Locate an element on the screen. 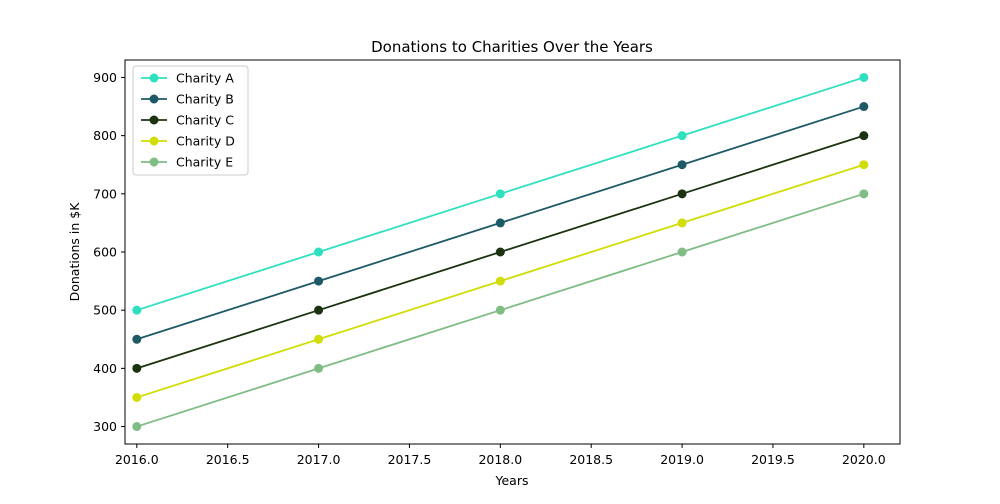 This screenshot has width=1000, height=504. y-tick-label: 700 is located at coordinates (105, 193).